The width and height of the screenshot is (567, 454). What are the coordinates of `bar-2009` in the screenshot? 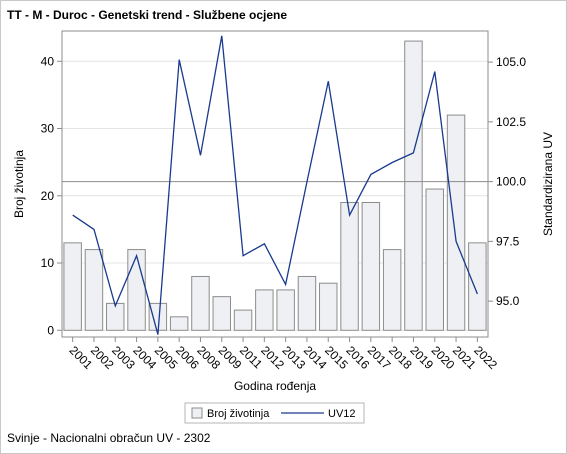 It's located at (221, 313).